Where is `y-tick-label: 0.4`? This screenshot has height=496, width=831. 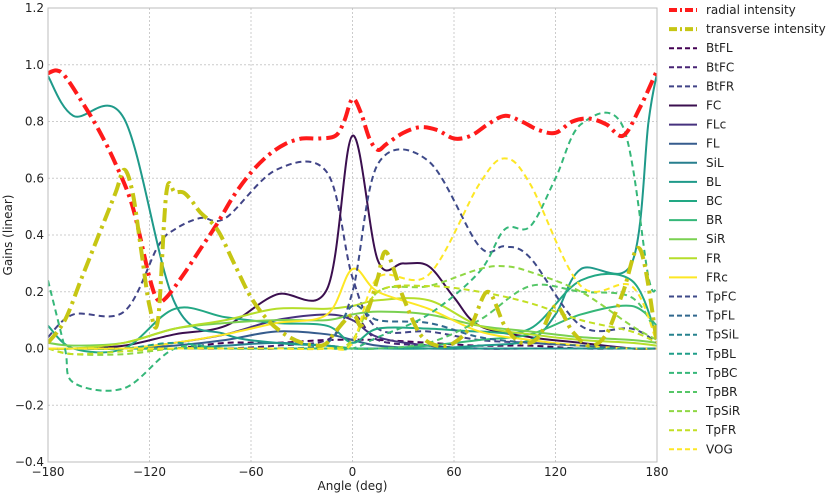
y-tick-label: 0.4 is located at coordinates (34, 235).